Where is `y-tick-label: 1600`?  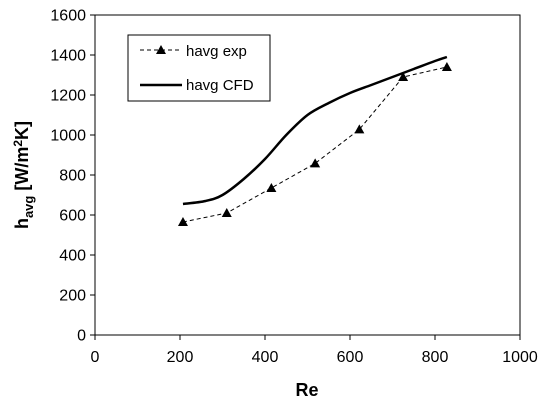
y-tick-label: 1600 is located at coordinates (68, 16).